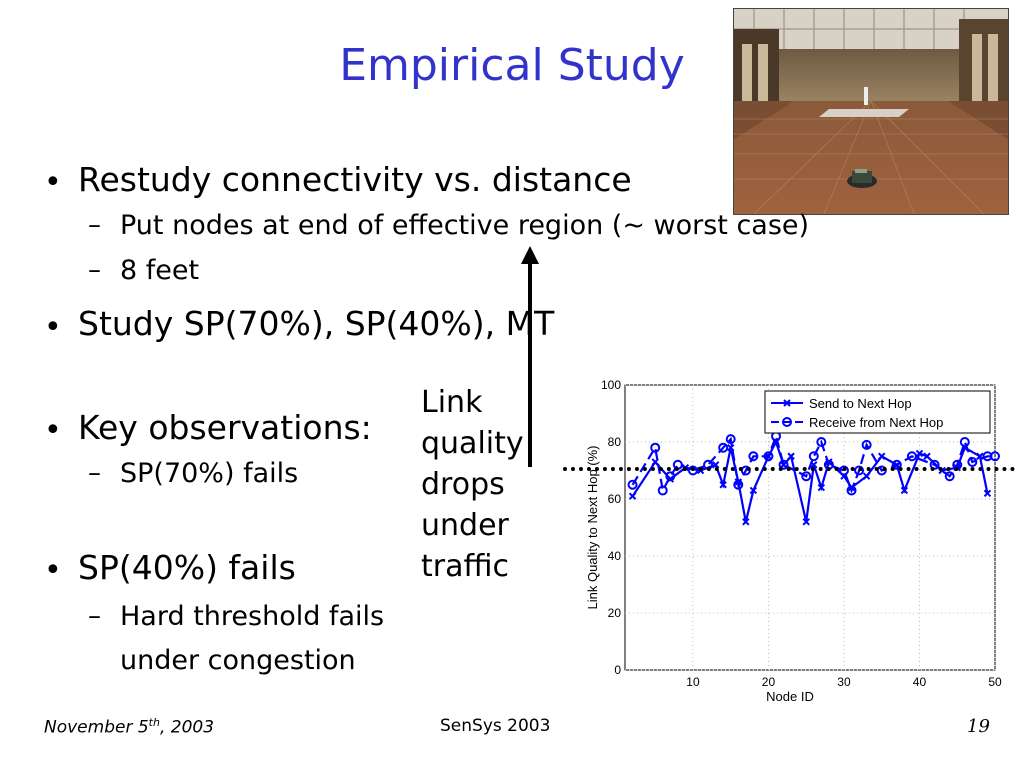 This screenshot has height=768, width=1024. What do you see at coordinates (978, 726) in the screenshot?
I see `page-number: 19` at bounding box center [978, 726].